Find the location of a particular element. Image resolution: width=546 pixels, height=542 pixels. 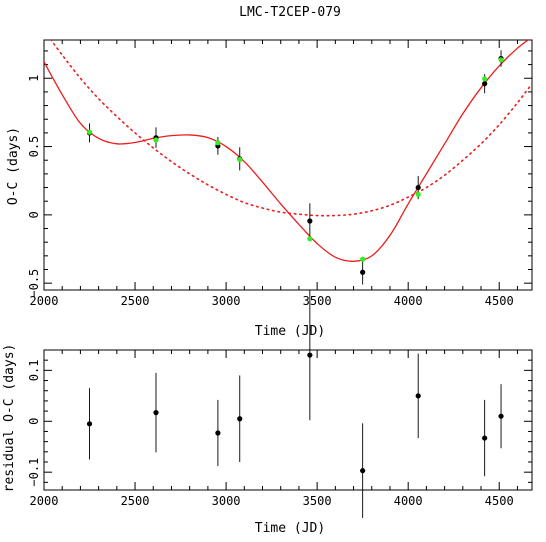

oc-ylabel: O-C (days) is located at coordinates (13, 166).